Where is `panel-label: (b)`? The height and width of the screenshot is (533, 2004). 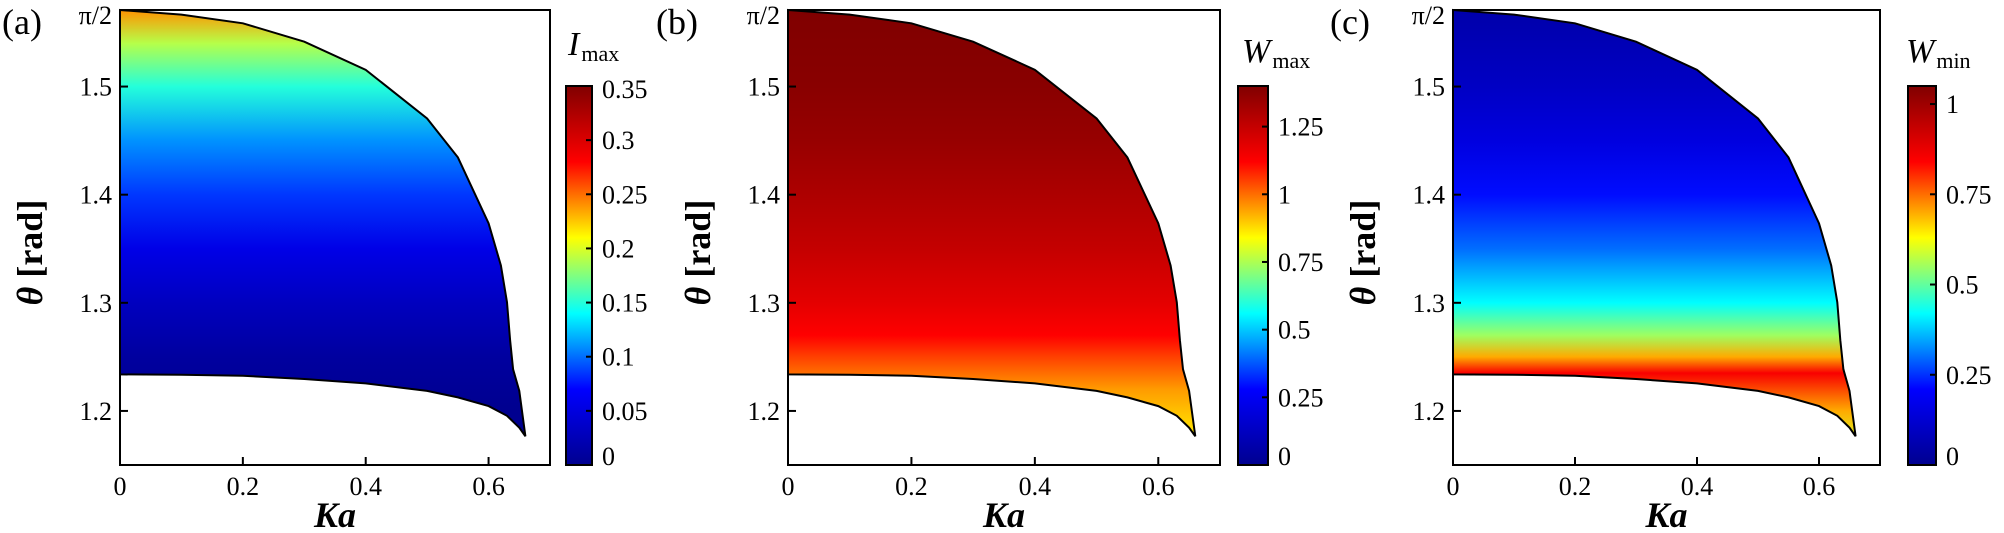
panel-label: (b) is located at coordinates (677, 22).